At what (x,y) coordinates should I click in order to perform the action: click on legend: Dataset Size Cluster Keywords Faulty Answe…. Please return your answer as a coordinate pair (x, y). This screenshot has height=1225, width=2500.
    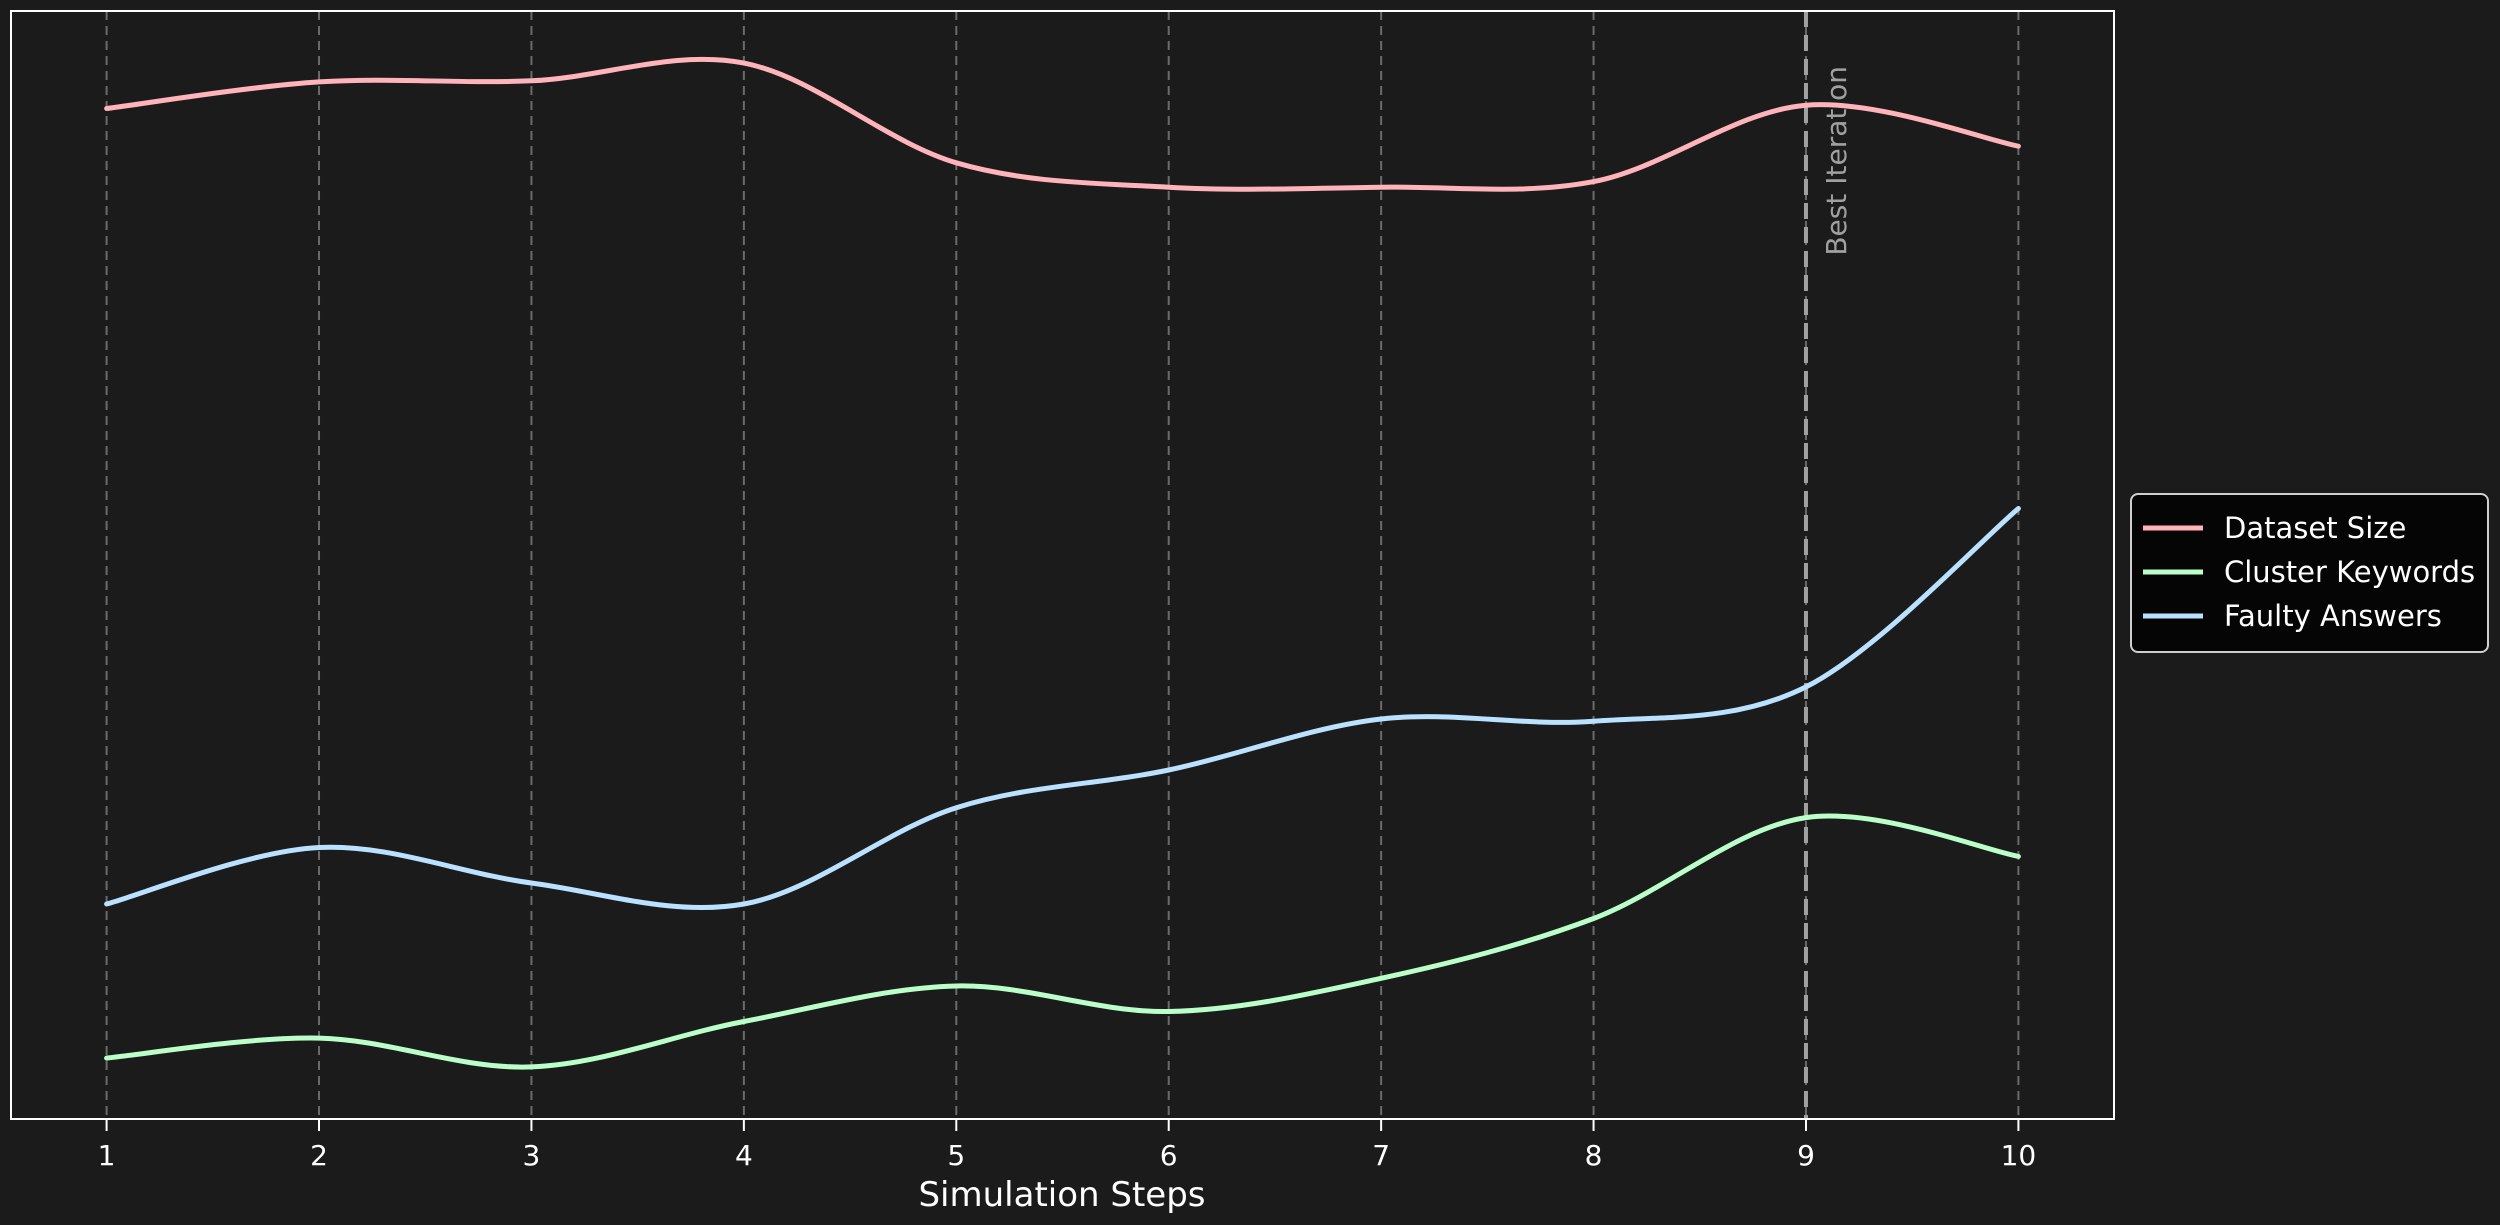
    Looking at the image, I should click on (2309, 573).